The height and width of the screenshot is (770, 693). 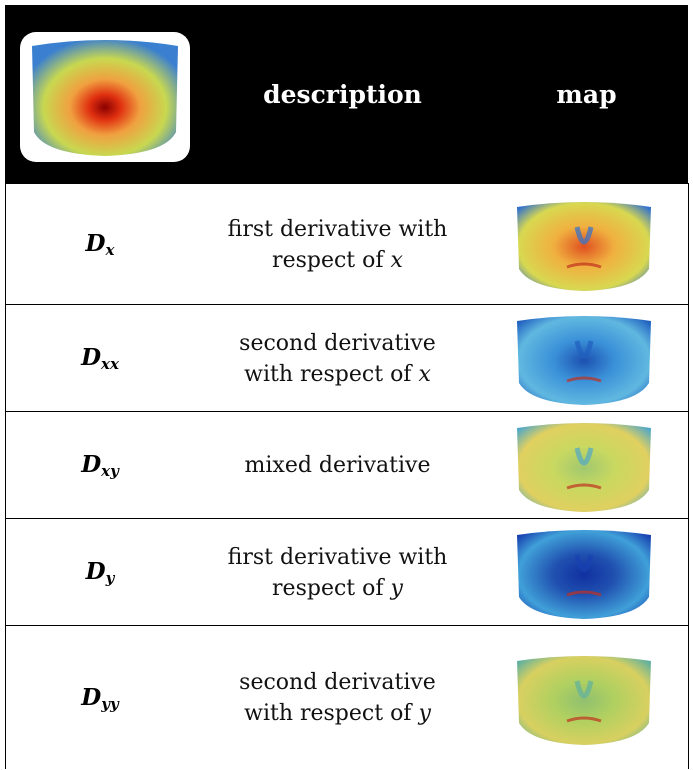 I want to click on description-cell: mixed derivative, so click(x=337, y=465).